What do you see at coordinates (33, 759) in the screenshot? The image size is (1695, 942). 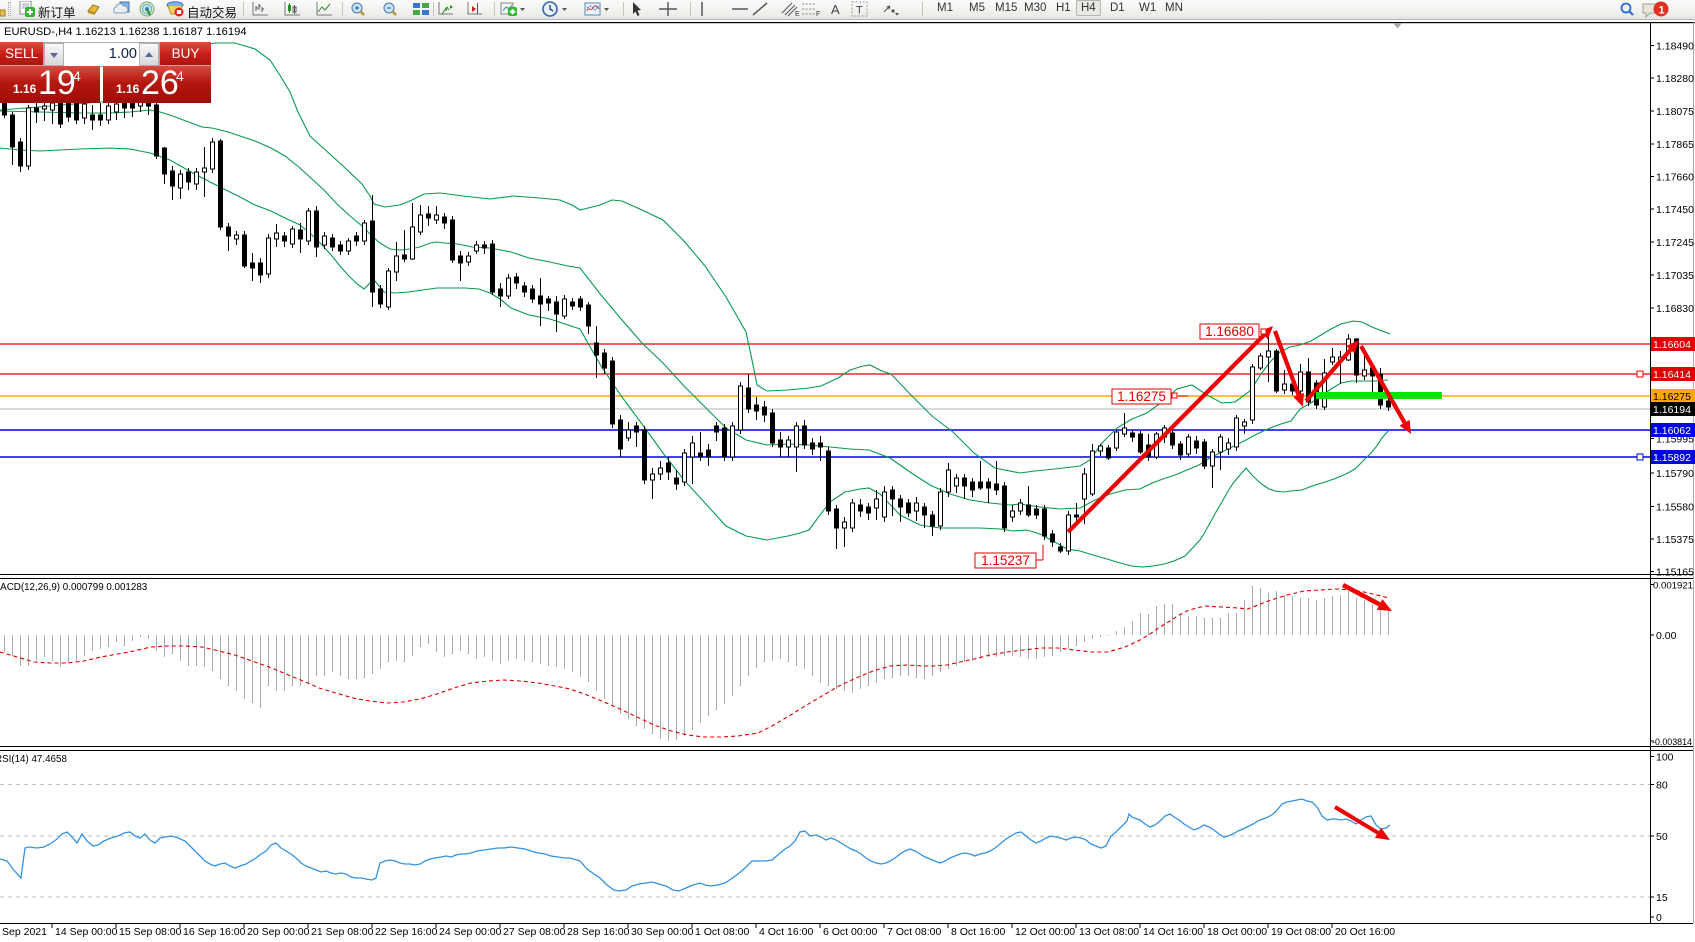 I see `svg-text: RSI(14) 47.4658` at bounding box center [33, 759].